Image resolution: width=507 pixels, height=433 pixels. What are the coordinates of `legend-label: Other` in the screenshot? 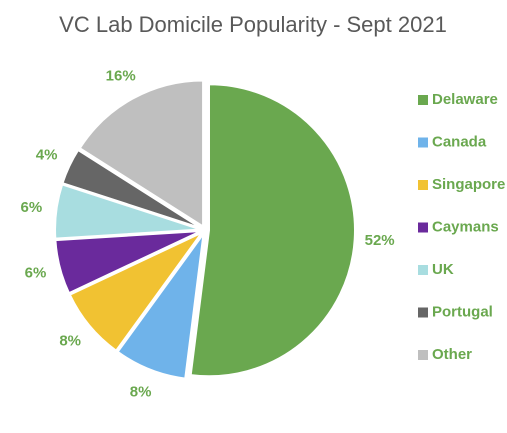 It's located at (452, 354).